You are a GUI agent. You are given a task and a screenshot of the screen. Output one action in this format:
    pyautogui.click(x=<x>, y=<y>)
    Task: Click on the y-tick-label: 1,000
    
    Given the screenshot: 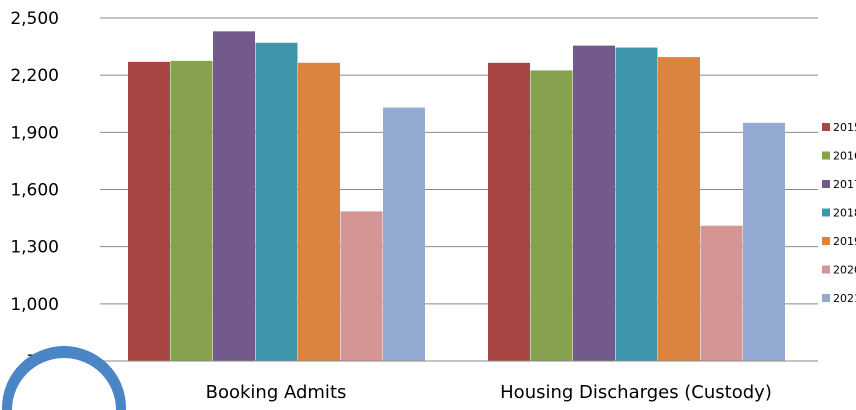 What is the action you would take?
    pyautogui.click(x=34, y=305)
    